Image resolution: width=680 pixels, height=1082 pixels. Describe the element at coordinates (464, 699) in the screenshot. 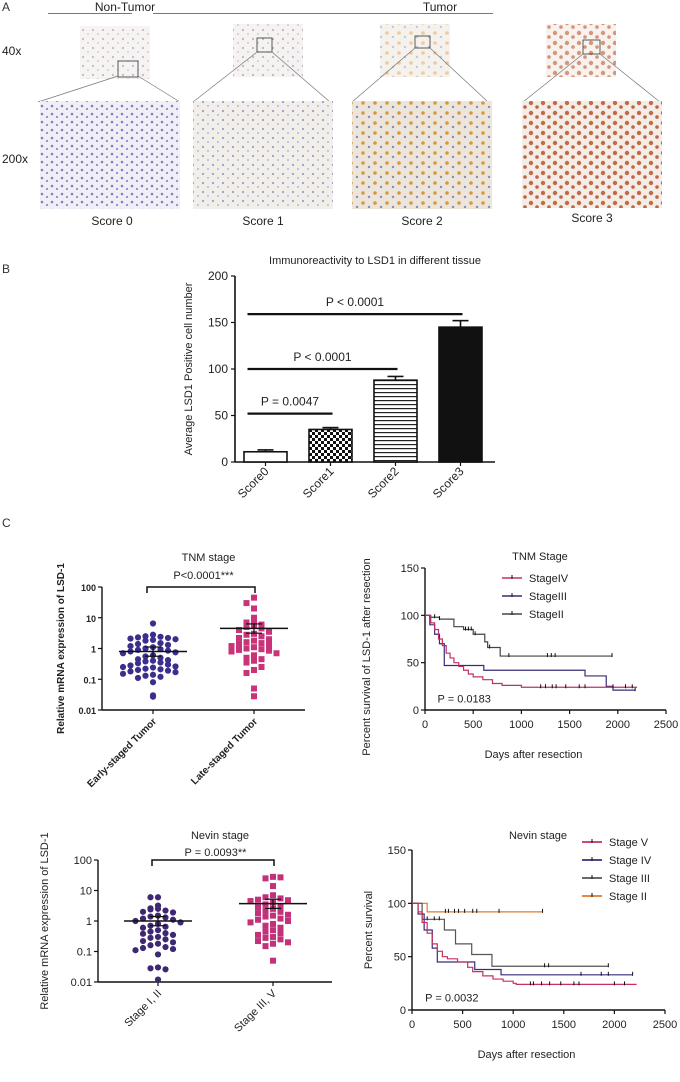

I see `p-value-annotation: P = 0.0183` at that location.